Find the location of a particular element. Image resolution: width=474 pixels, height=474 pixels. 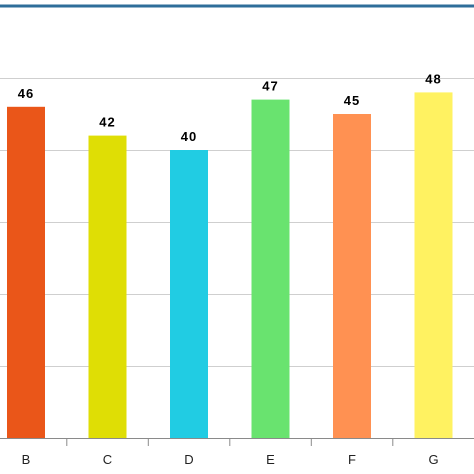

data-label-C: 42 is located at coordinates (107, 122).